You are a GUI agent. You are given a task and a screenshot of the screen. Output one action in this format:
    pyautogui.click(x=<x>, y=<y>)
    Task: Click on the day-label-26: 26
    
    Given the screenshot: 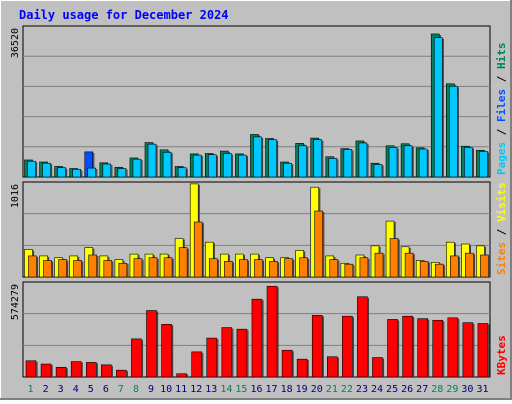 What is the action you would take?
    pyautogui.click(x=407, y=389)
    